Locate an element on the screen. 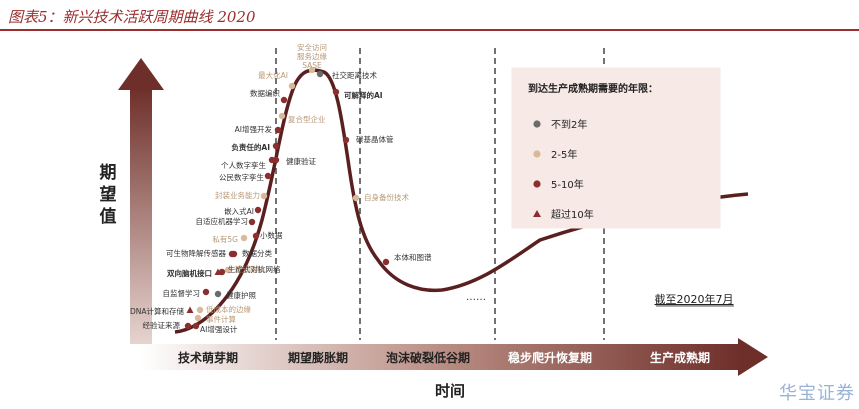 The width and height of the screenshot is (859, 409). tech-label: 社交距离技术 is located at coordinates (354, 75).